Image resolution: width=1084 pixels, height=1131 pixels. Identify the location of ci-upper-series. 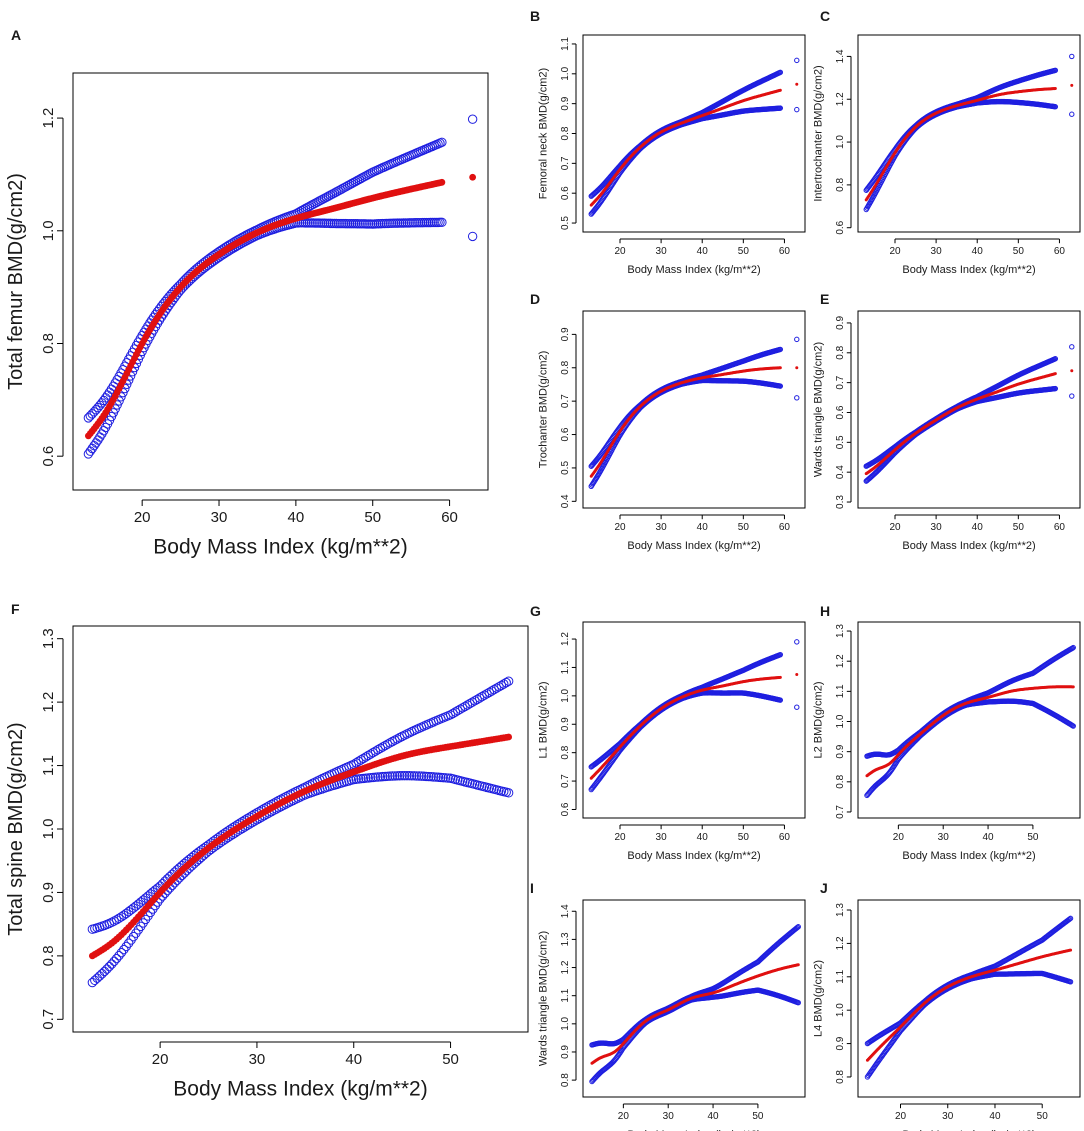
(686, 407).